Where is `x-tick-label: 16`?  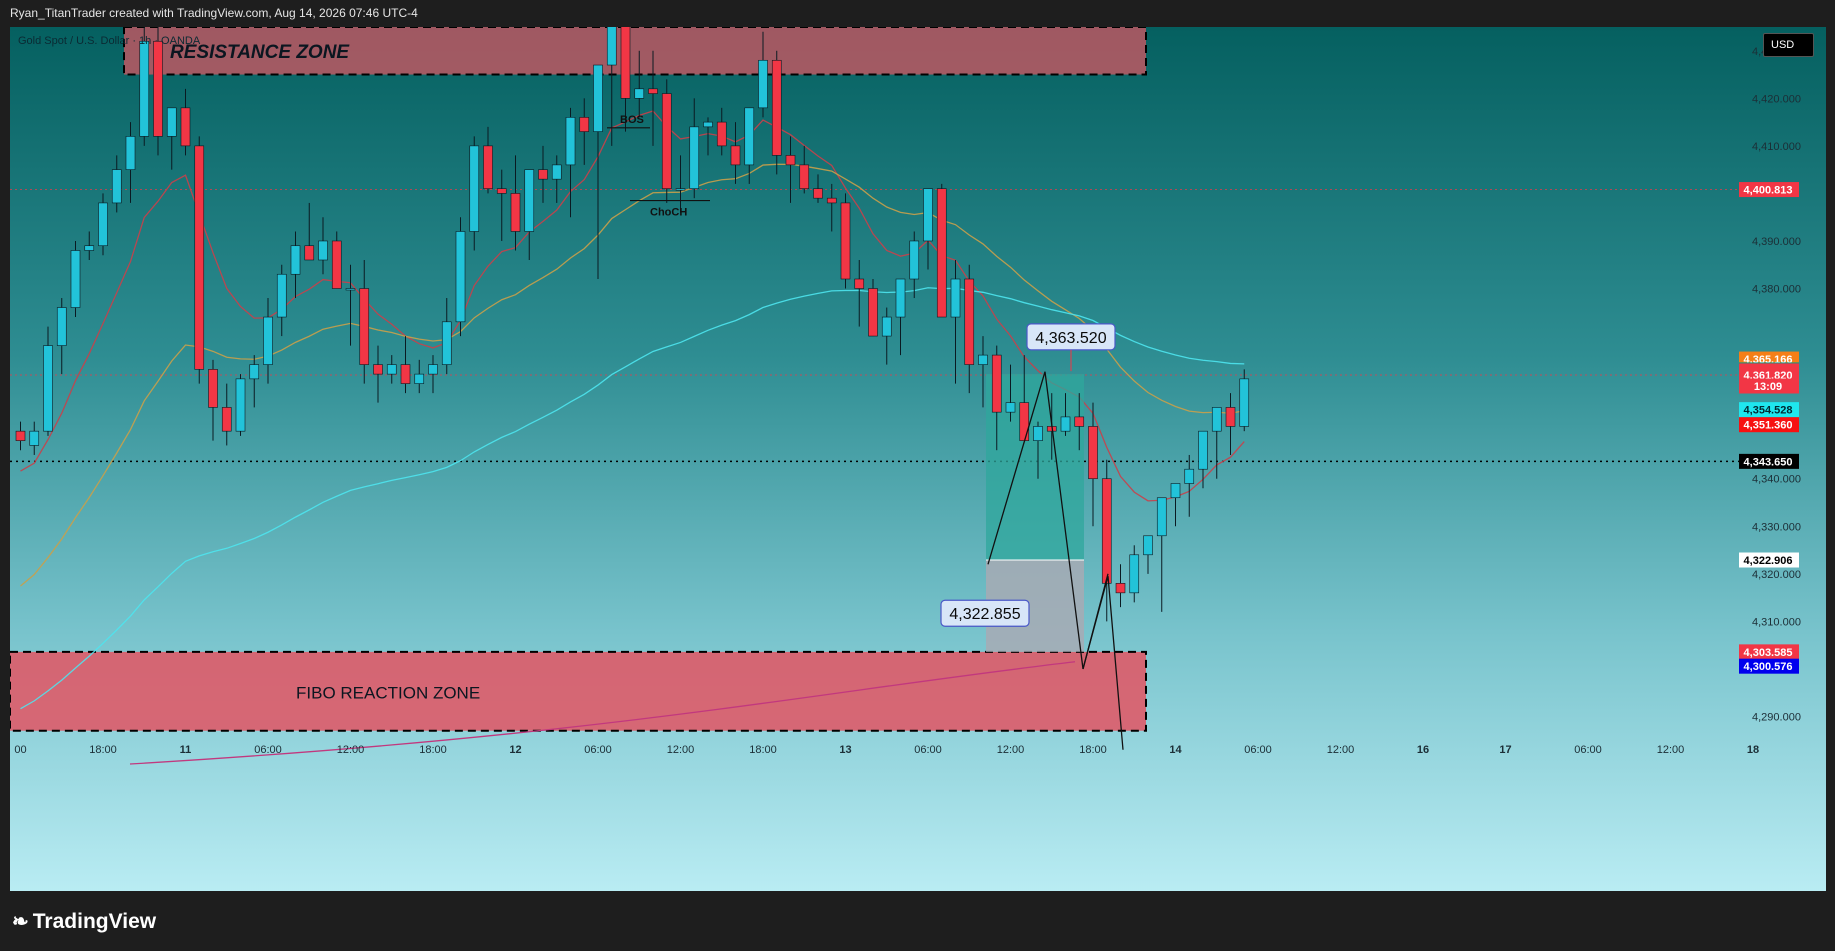
x-tick-label: 16 is located at coordinates (1423, 750).